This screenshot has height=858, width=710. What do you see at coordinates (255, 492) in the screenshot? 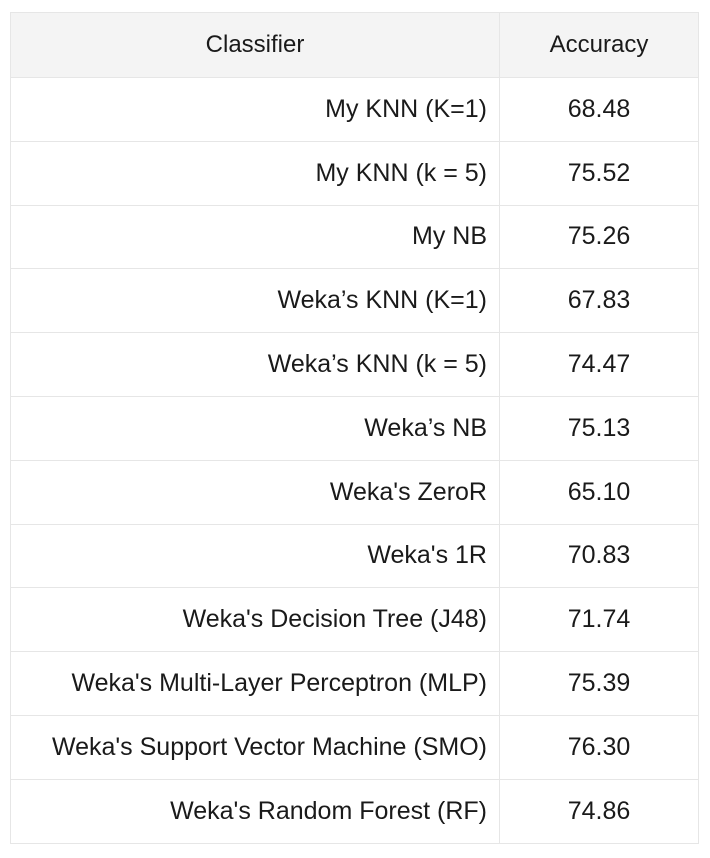
I see `classifier-cell: Weka's ZeroR` at bounding box center [255, 492].